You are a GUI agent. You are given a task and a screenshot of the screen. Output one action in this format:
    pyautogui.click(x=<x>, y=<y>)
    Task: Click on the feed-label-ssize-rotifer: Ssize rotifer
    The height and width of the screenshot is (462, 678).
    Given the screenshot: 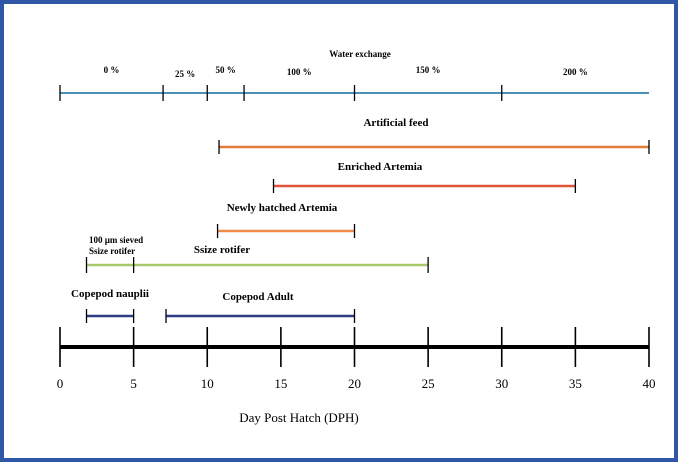 What is the action you would take?
    pyautogui.click(x=222, y=250)
    